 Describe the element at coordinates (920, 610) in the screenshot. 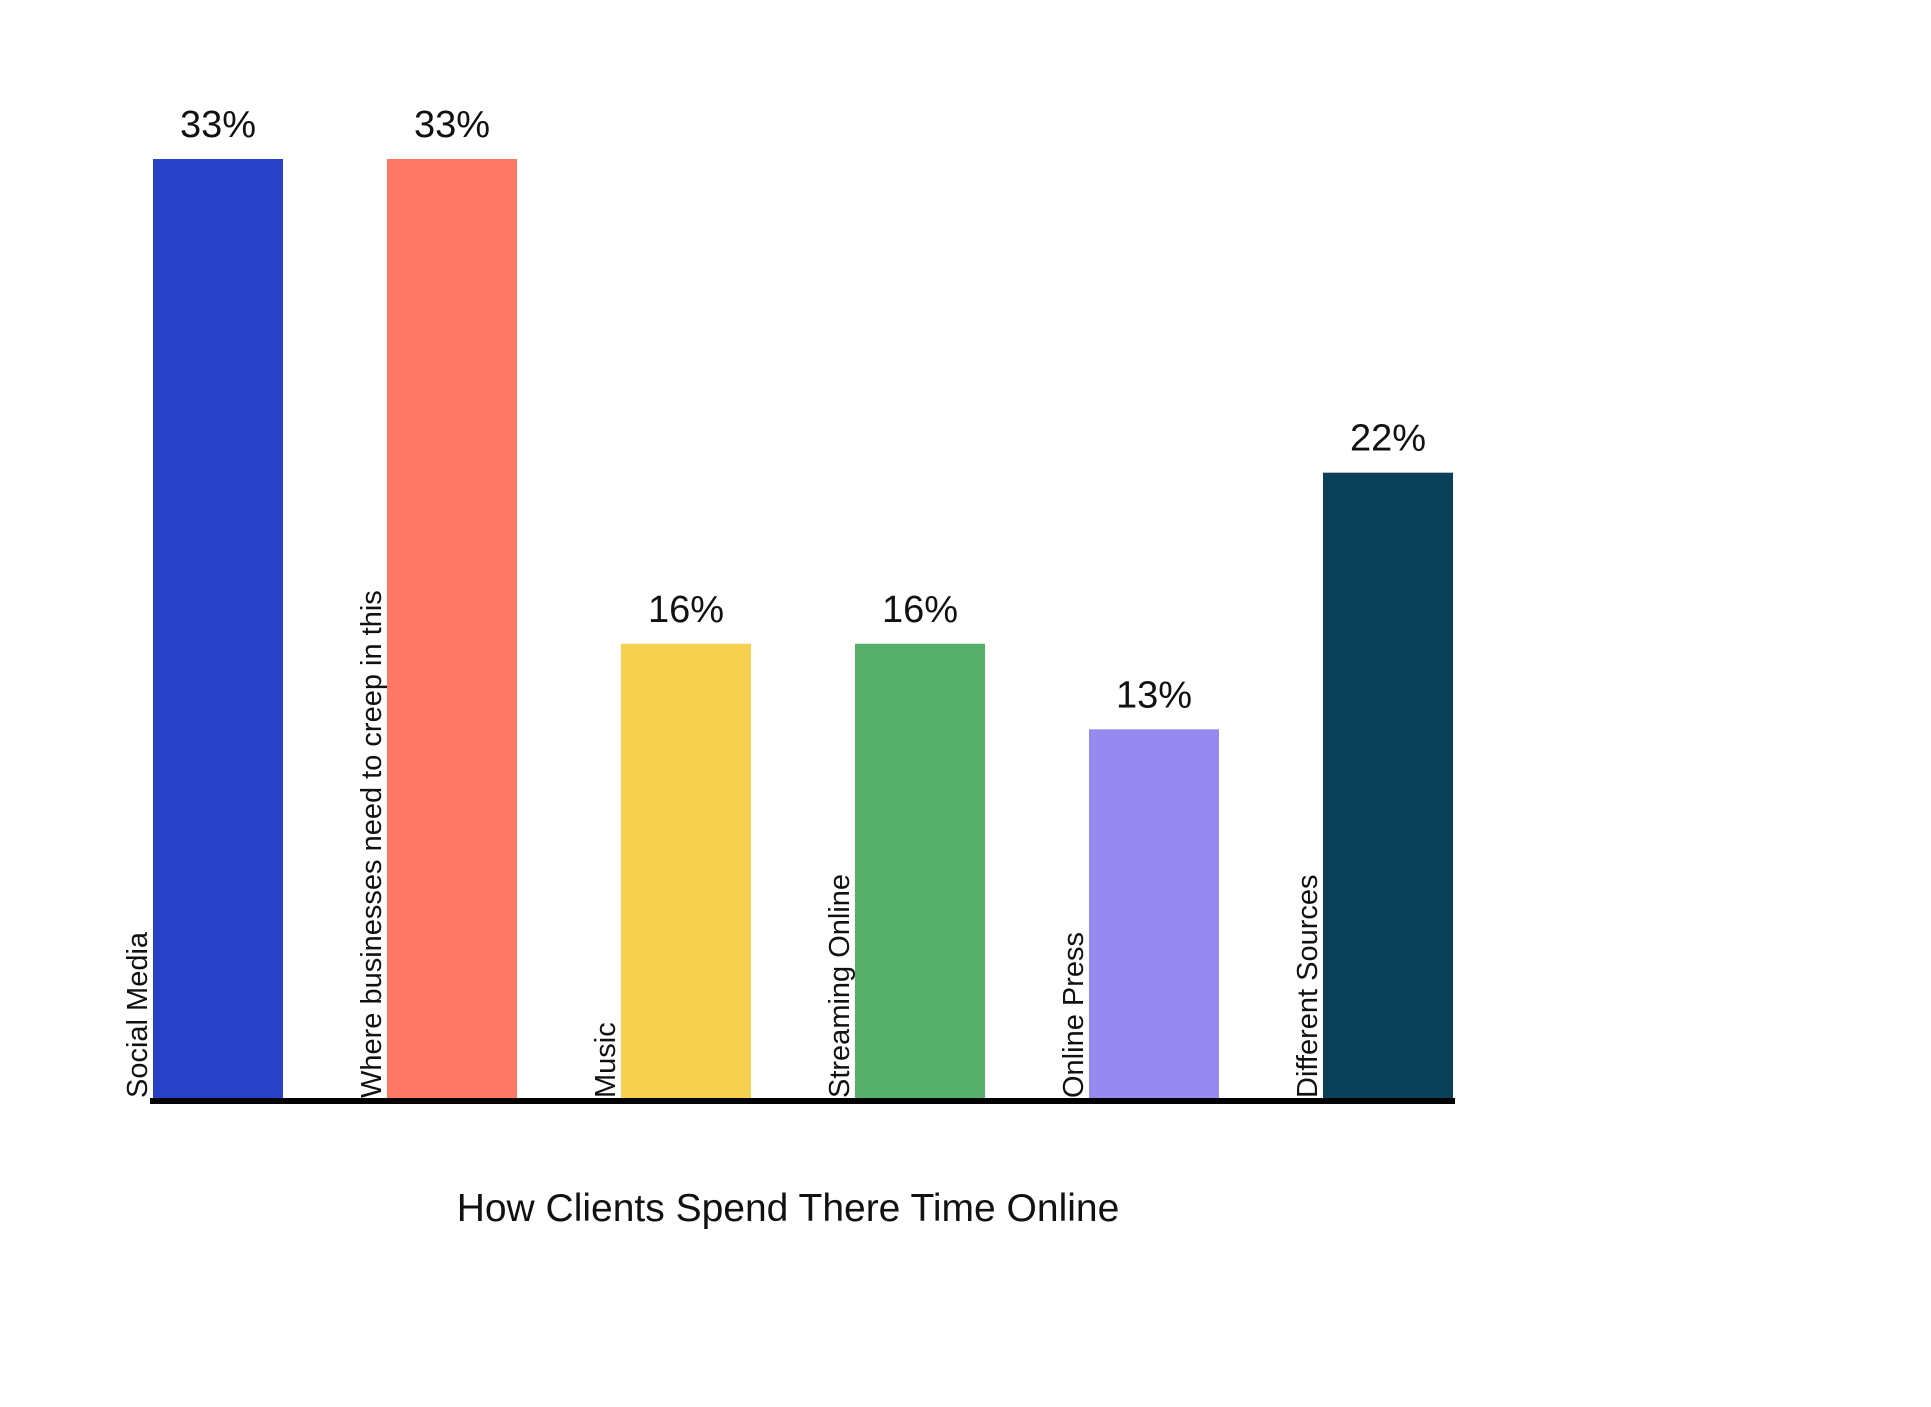

I see `value-label-streaming-online: 16%` at that location.